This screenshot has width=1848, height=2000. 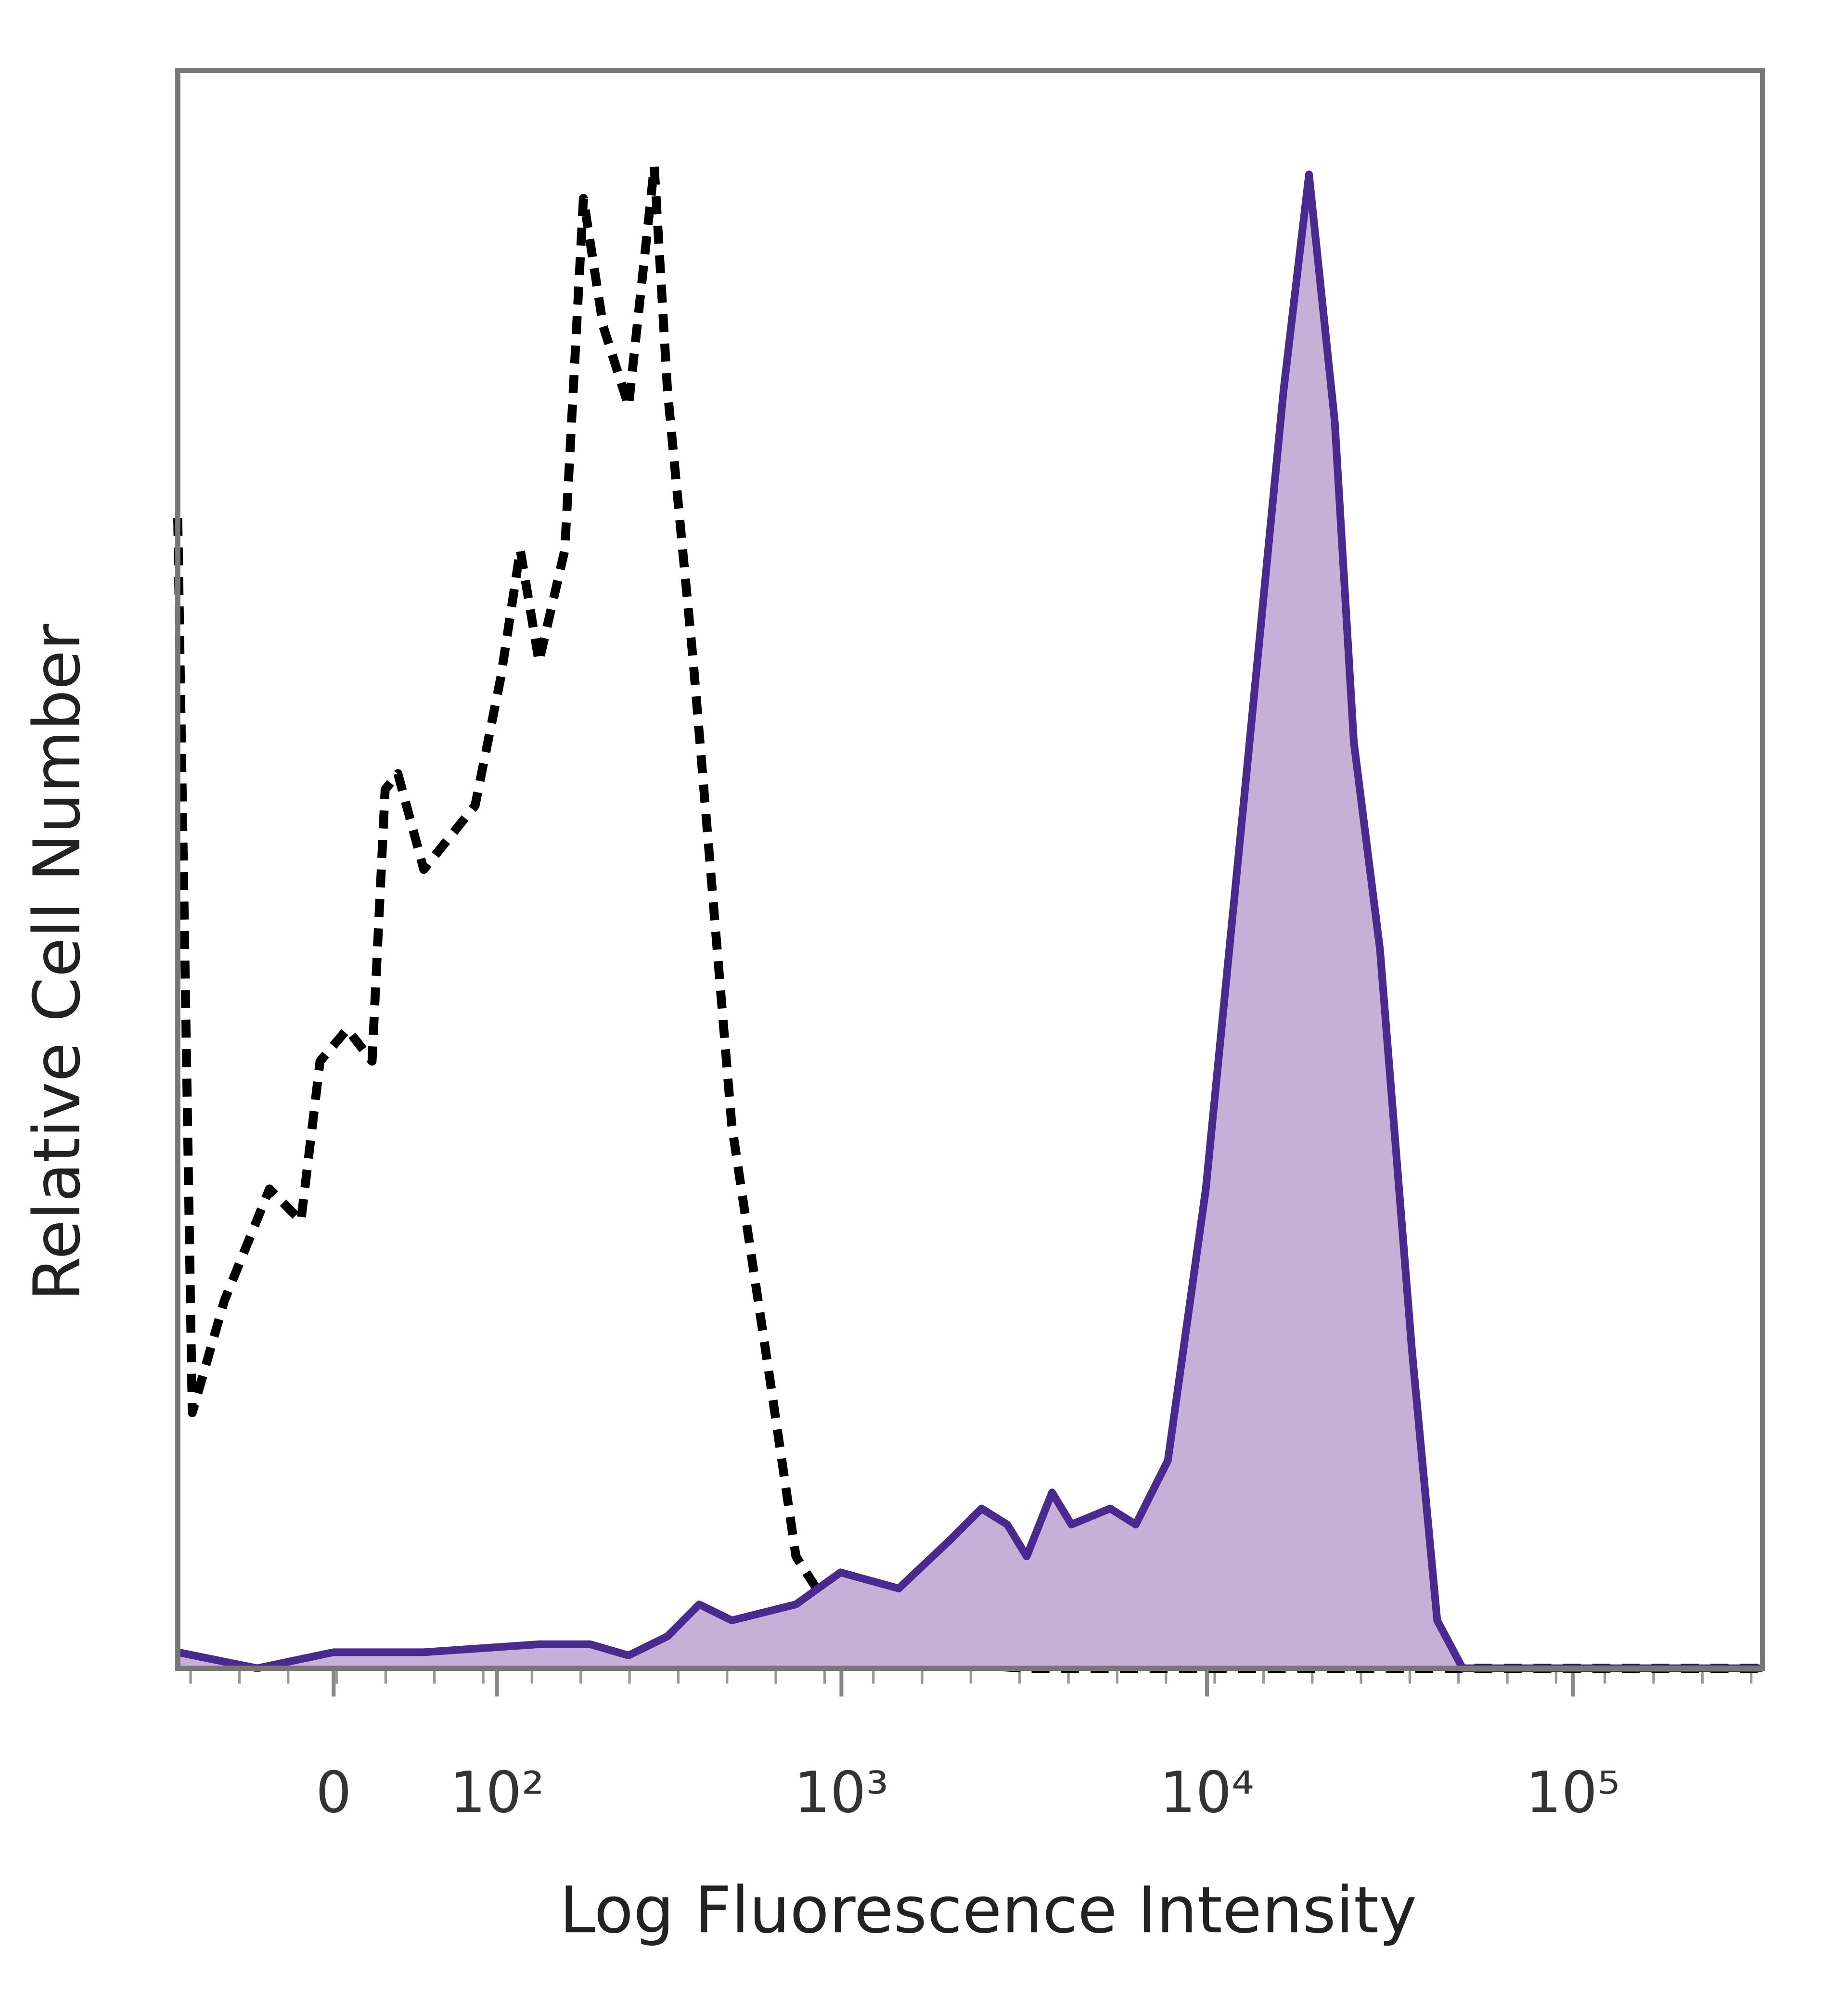 What do you see at coordinates (497, 1793) in the screenshot?
I see `x-tick-label: 10²` at bounding box center [497, 1793].